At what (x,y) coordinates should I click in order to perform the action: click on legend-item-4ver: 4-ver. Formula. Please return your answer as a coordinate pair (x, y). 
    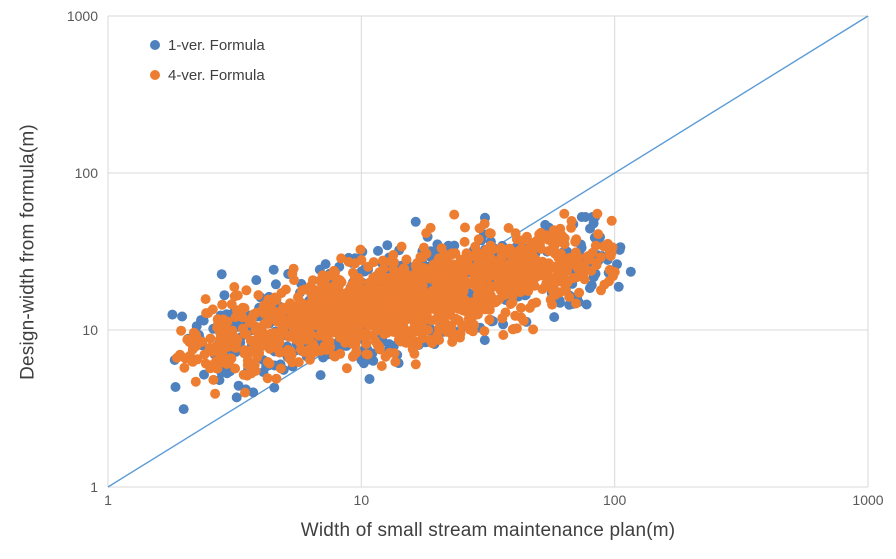
    Looking at the image, I should click on (207, 75).